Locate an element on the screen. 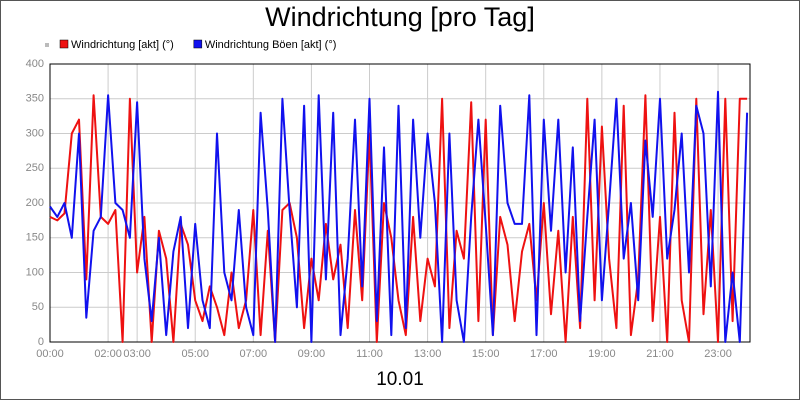  x-tick-label: 02:00 is located at coordinates (108, 354).